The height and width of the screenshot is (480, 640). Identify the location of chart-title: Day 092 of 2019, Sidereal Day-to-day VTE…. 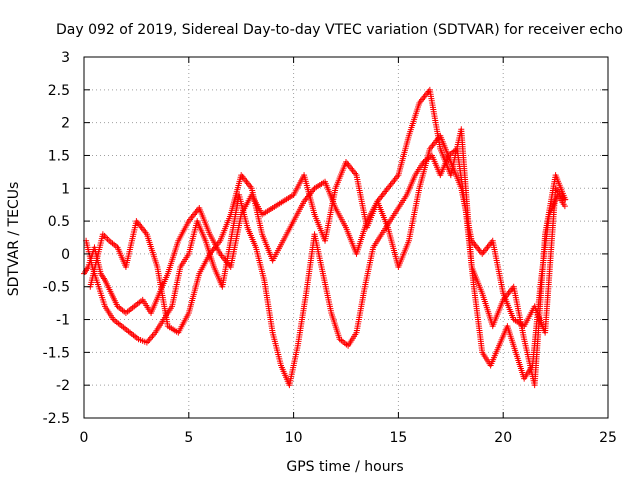
(339, 30).